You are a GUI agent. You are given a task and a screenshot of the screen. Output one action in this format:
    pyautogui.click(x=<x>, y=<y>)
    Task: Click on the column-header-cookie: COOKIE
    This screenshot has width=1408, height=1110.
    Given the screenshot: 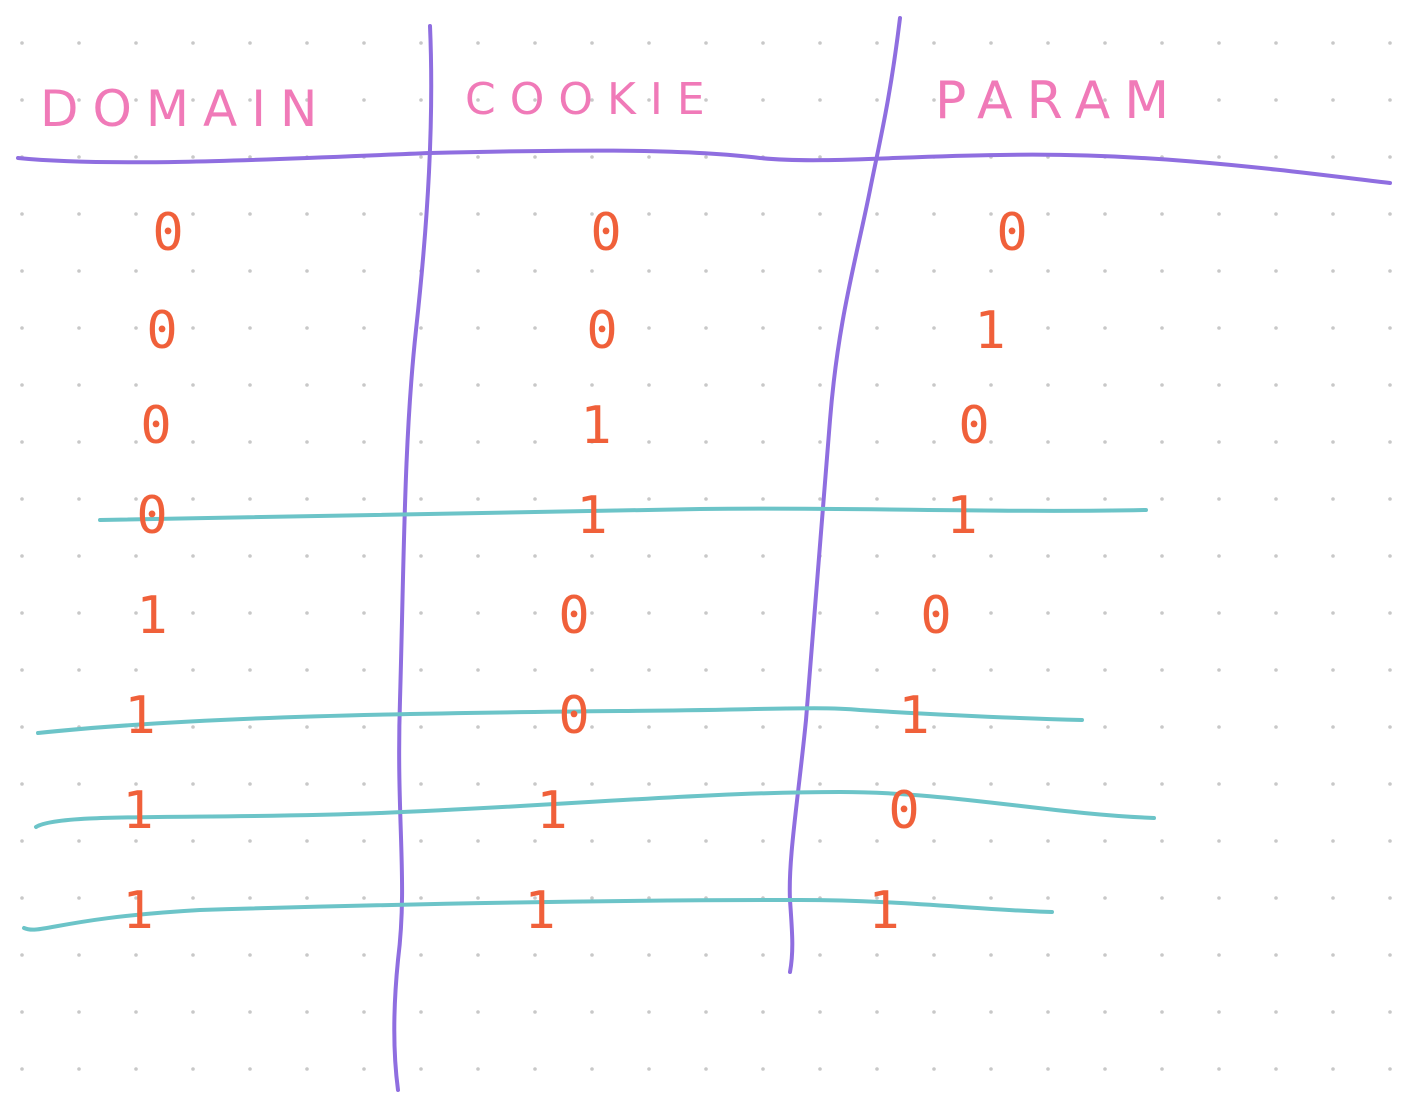 What is the action you would take?
    pyautogui.click(x=592, y=99)
    